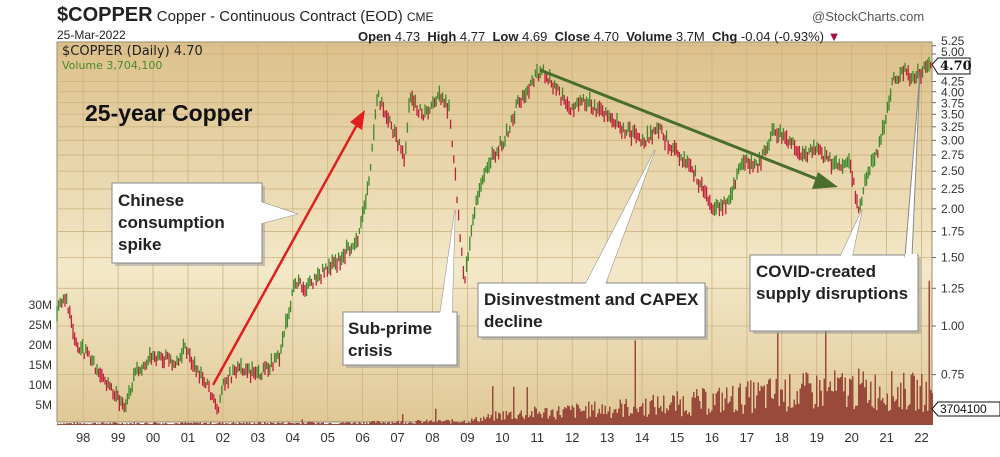 This screenshot has height=457, width=1000. Describe the element at coordinates (258, 437) in the screenshot. I see `x-tick-label: 03` at that location.